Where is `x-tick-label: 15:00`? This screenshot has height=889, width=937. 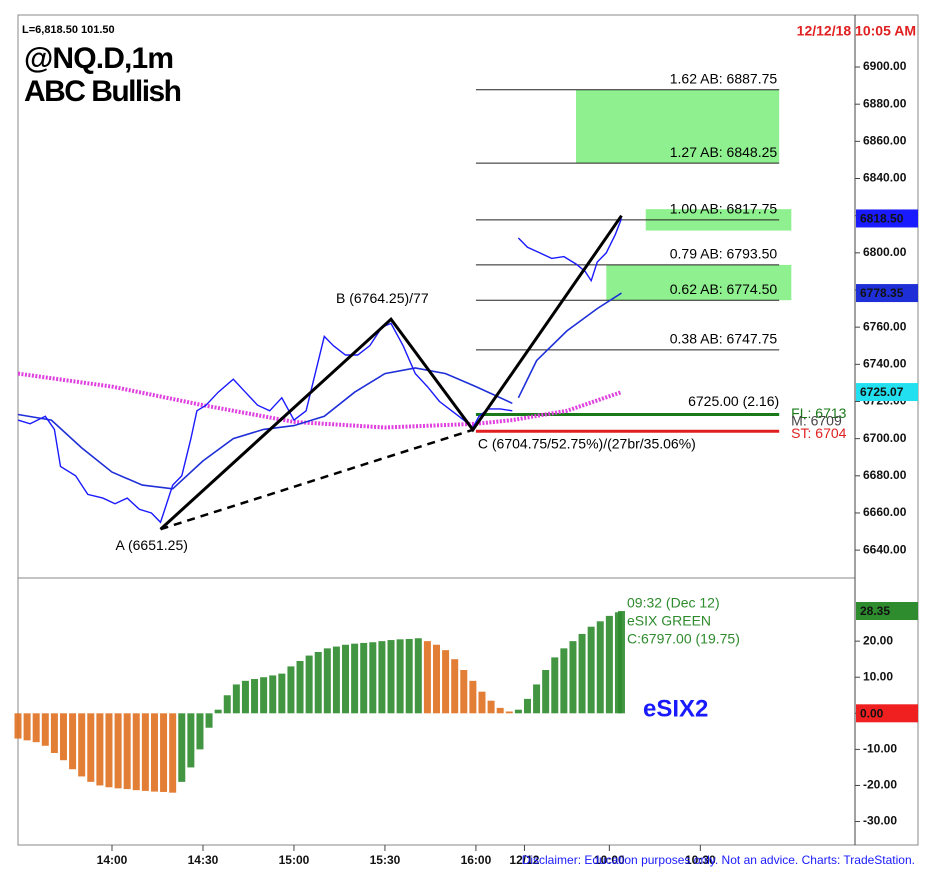 x-tick-label: 15:00 is located at coordinates (294, 860).